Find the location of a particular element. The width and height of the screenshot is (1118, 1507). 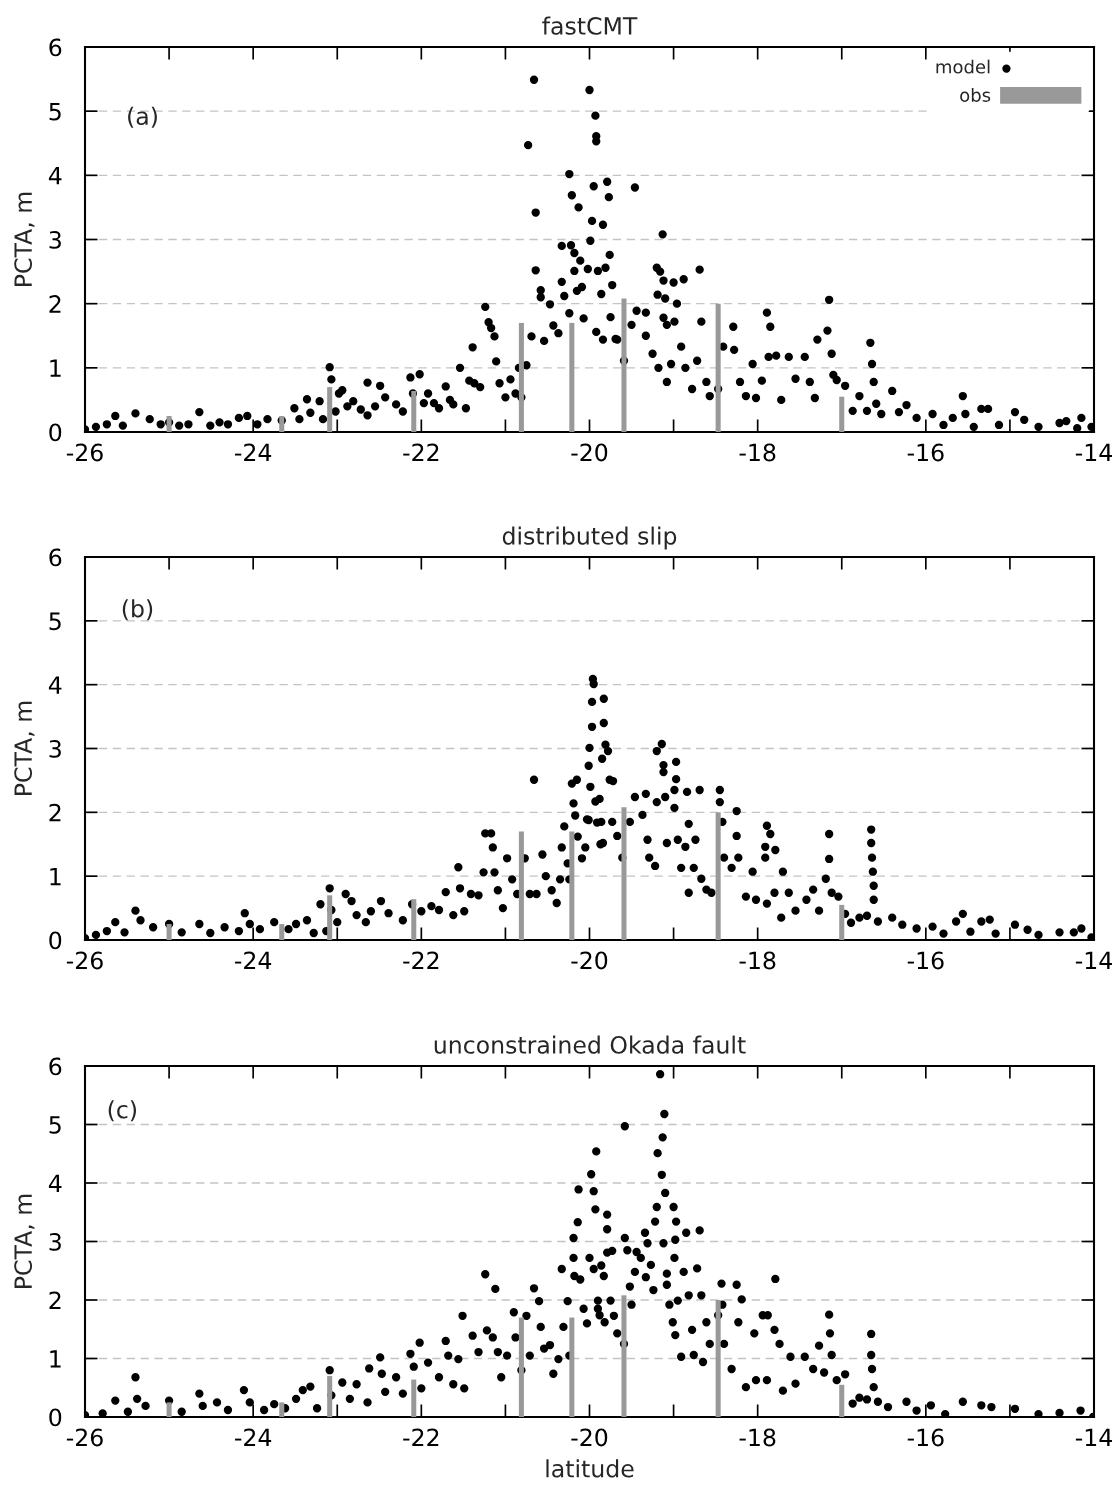

chart-title: distributed slip is located at coordinates (589, 538).